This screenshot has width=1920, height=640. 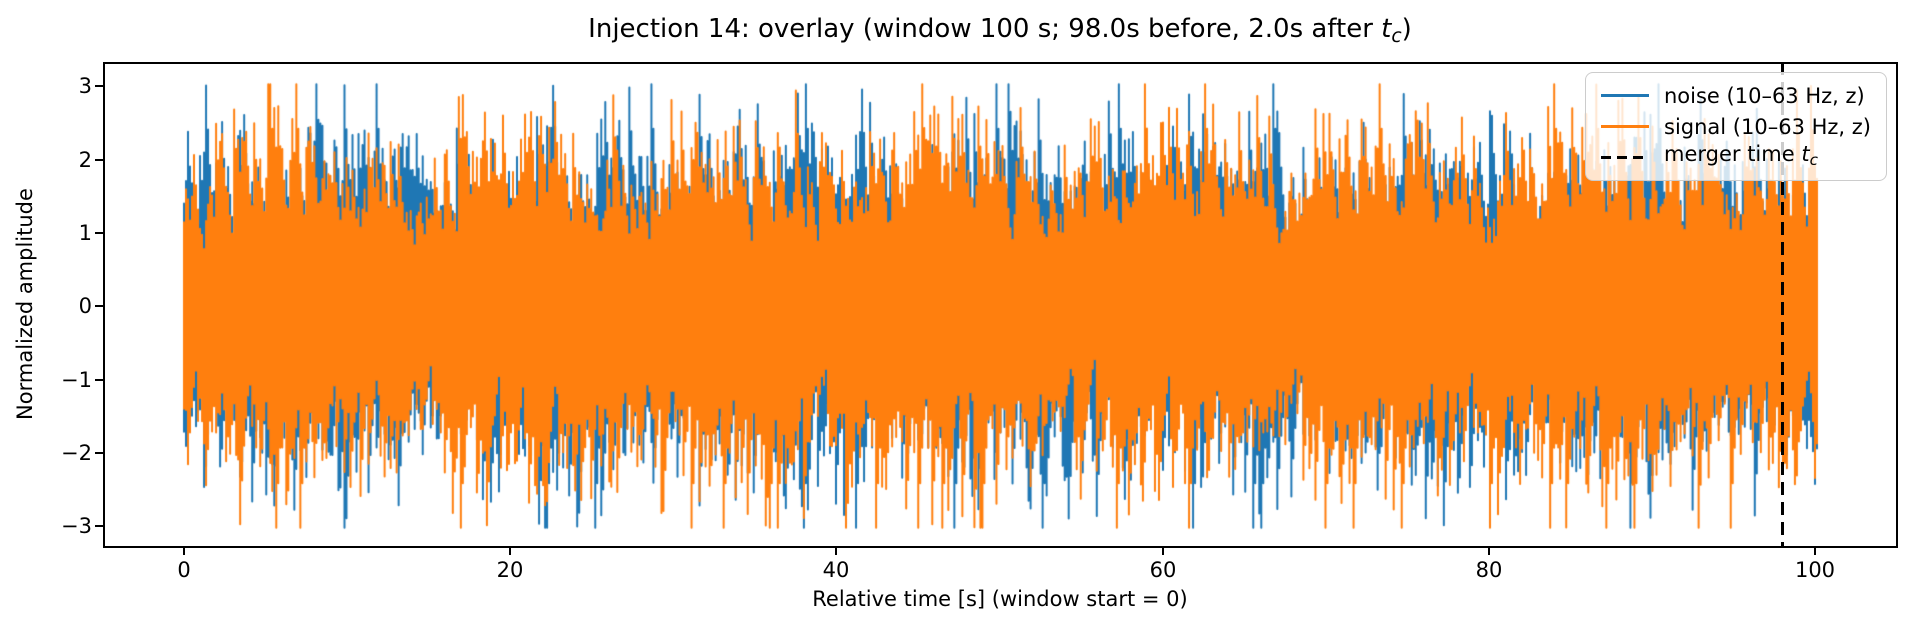 What do you see at coordinates (1489, 570) in the screenshot?
I see `x-tick-label: 80` at bounding box center [1489, 570].